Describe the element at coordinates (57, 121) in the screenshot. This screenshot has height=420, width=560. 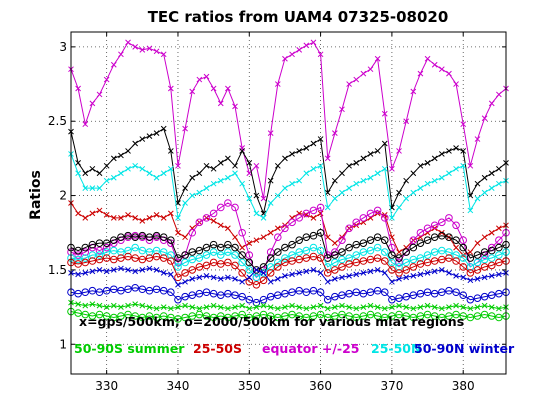
I see `y-tick-label: 2.5` at that location.